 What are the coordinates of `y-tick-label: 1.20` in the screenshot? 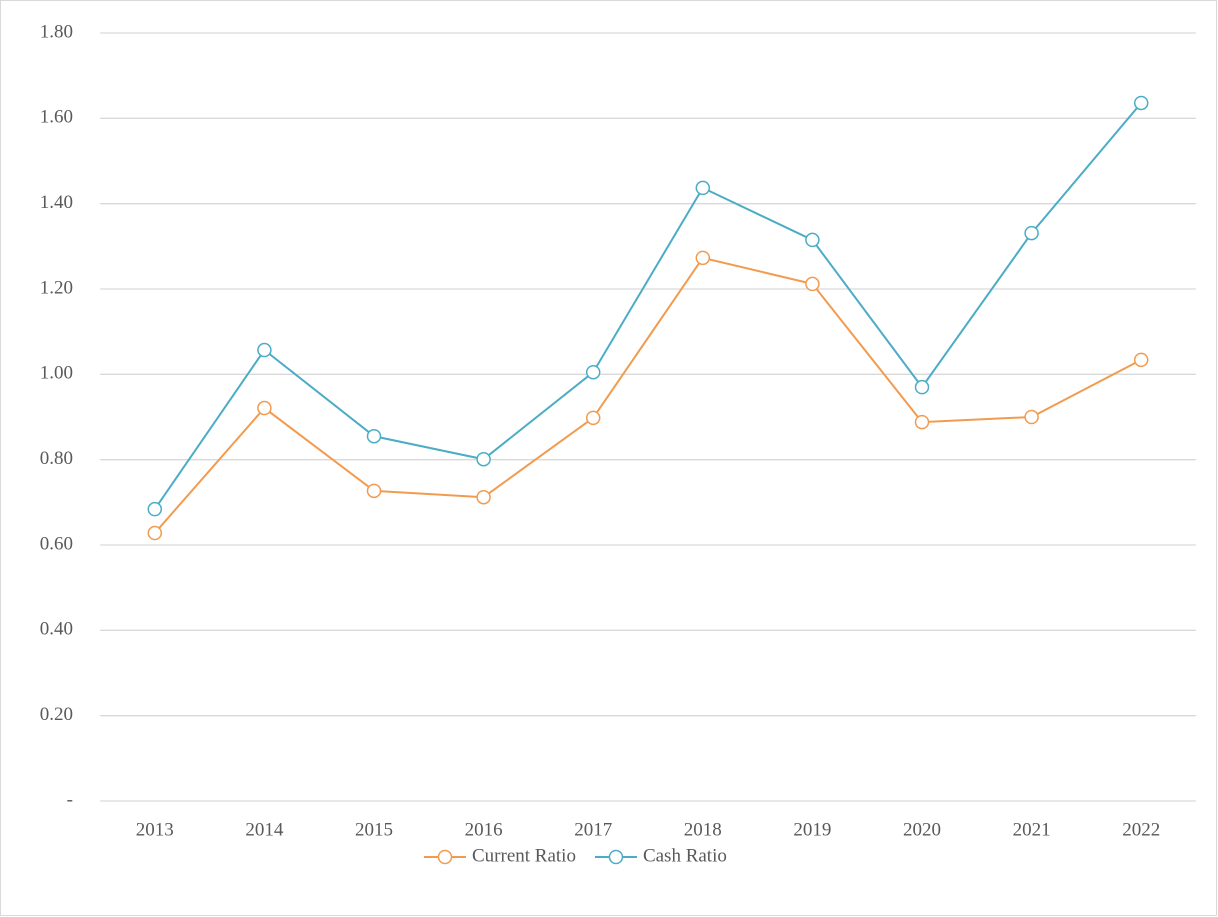 It's located at (56, 287).